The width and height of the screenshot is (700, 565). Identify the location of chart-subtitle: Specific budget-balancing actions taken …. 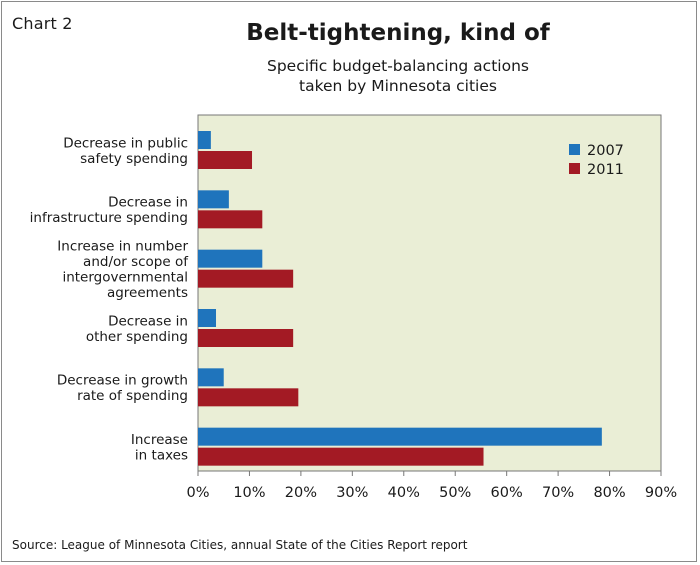
(398, 76).